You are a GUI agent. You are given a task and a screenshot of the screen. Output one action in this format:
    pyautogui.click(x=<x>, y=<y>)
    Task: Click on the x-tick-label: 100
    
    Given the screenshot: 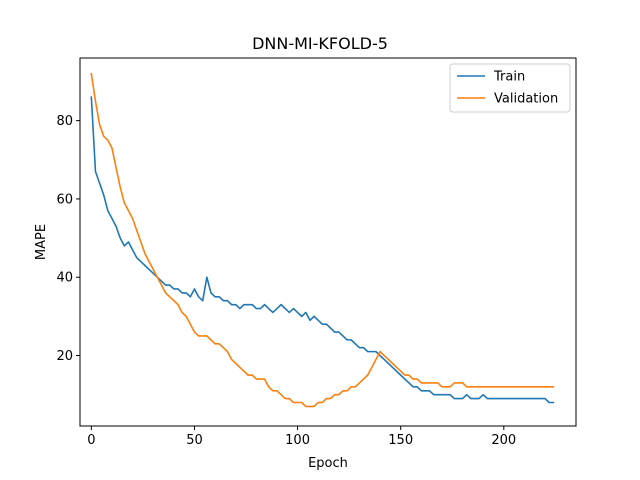 What is the action you would take?
    pyautogui.click(x=297, y=440)
    